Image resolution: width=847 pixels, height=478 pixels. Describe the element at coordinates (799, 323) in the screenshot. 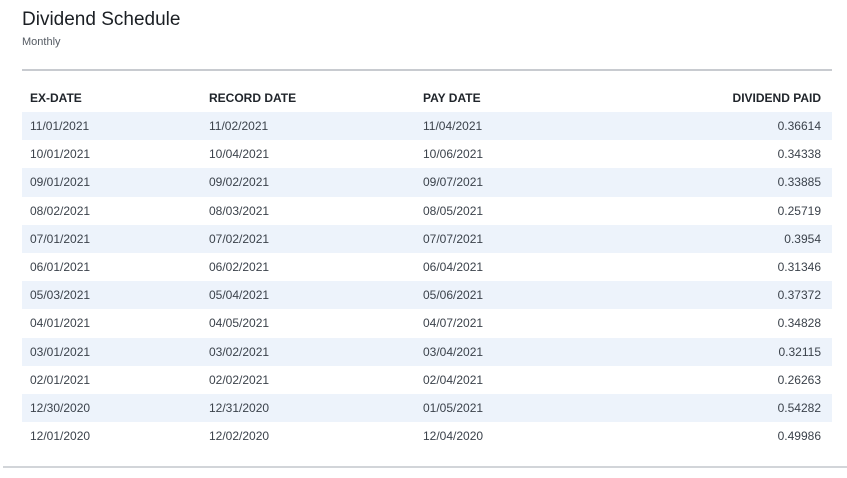

I see `dividend-paid-cell: 0.34828` at that location.